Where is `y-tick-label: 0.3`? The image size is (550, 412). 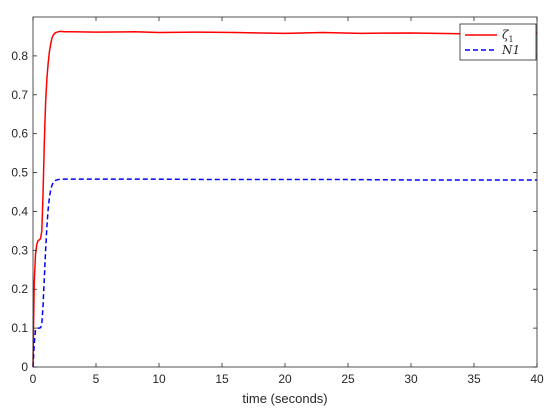 y-tick-label: 0.3 is located at coordinates (19, 250).